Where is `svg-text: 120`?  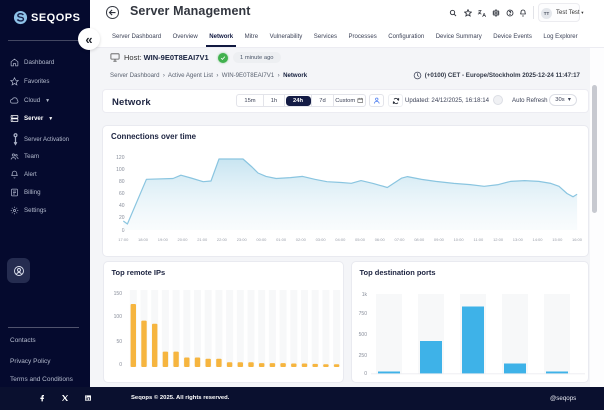
svg-text: 120 is located at coordinates (120, 158).